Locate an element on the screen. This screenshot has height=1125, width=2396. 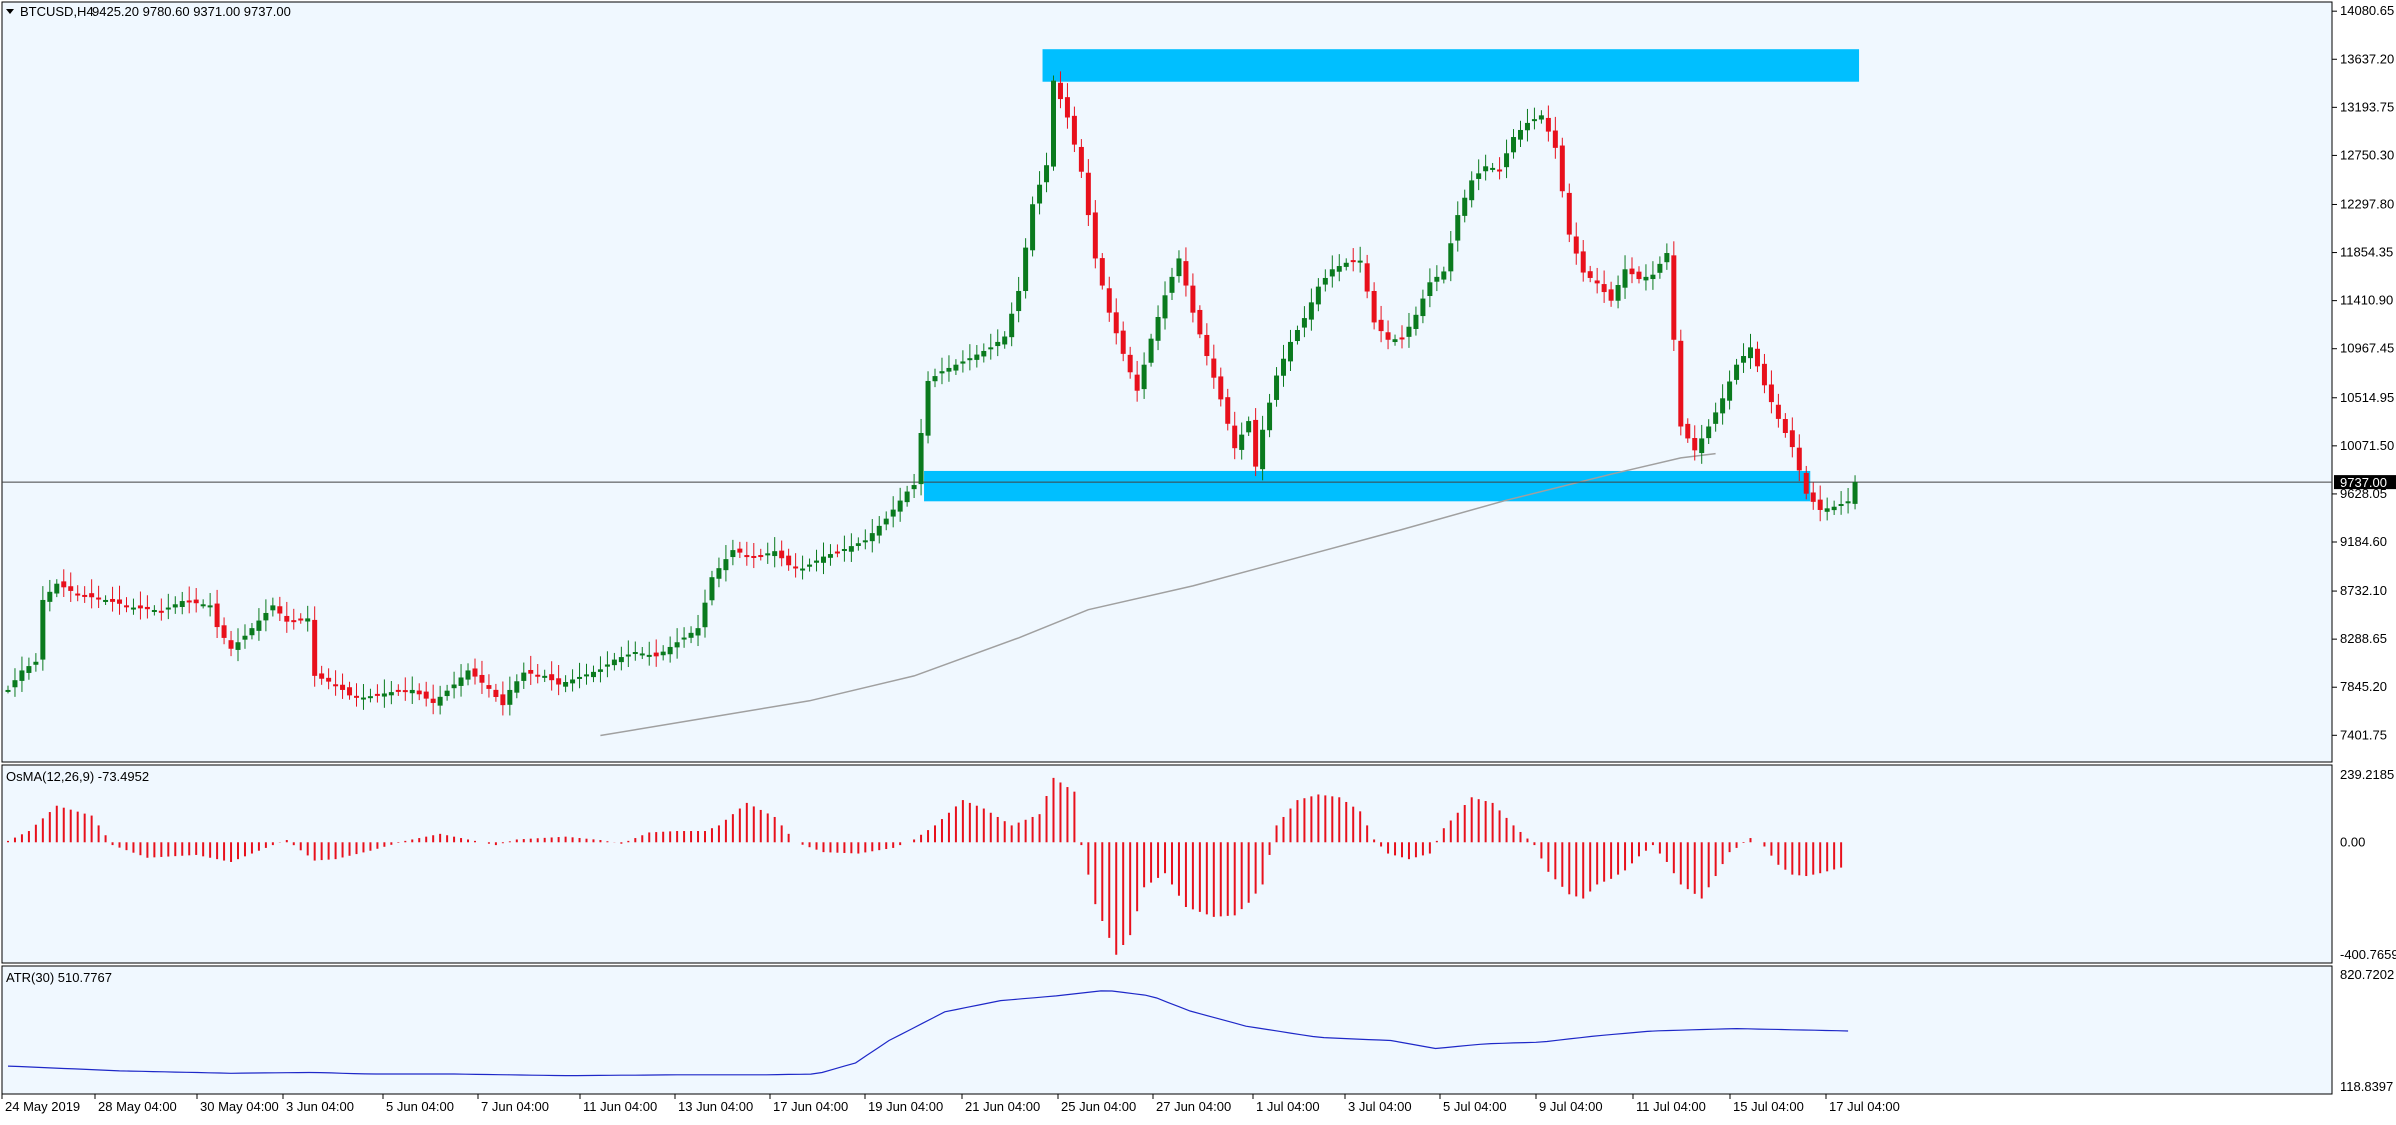
y-tick-label: 10967.45 is located at coordinates (2367, 348).